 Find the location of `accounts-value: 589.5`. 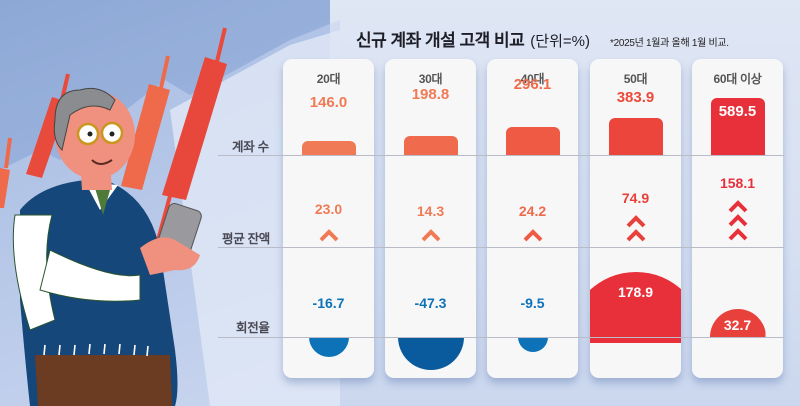

accounts-value: 589.5 is located at coordinates (737, 111).